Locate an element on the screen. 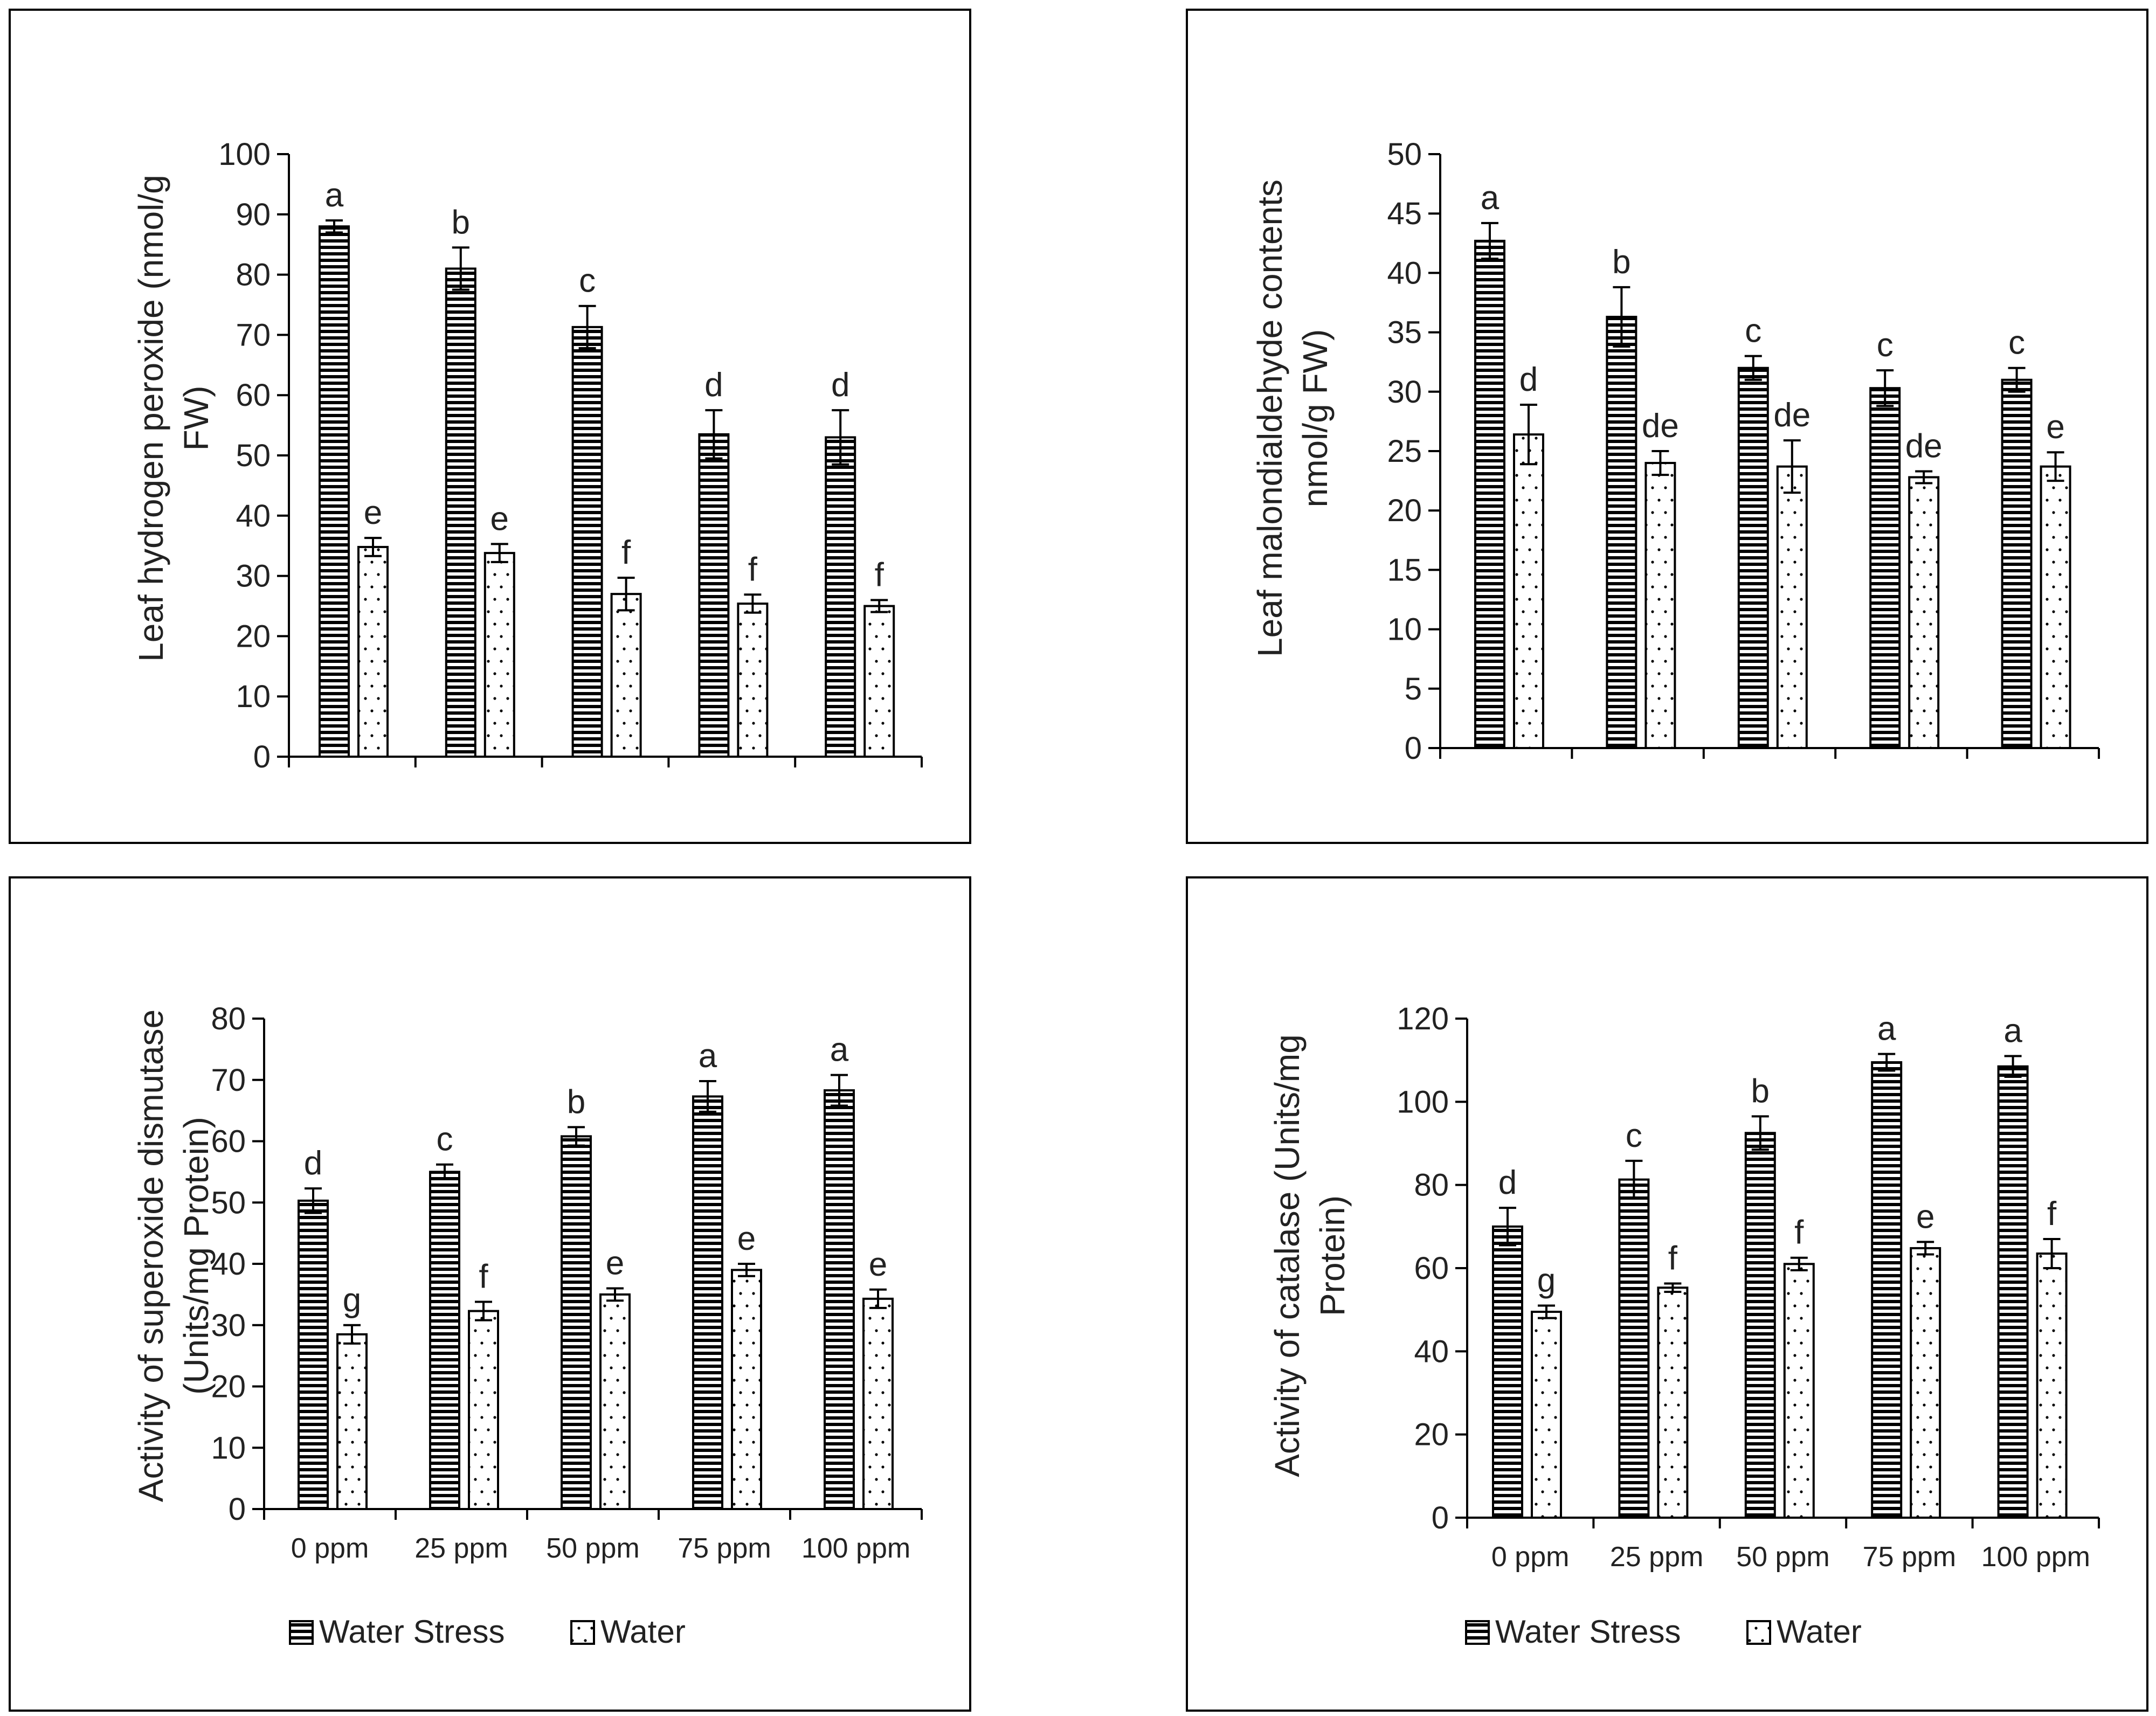  legend-label: Water Stress is located at coordinates (1588, 1632).